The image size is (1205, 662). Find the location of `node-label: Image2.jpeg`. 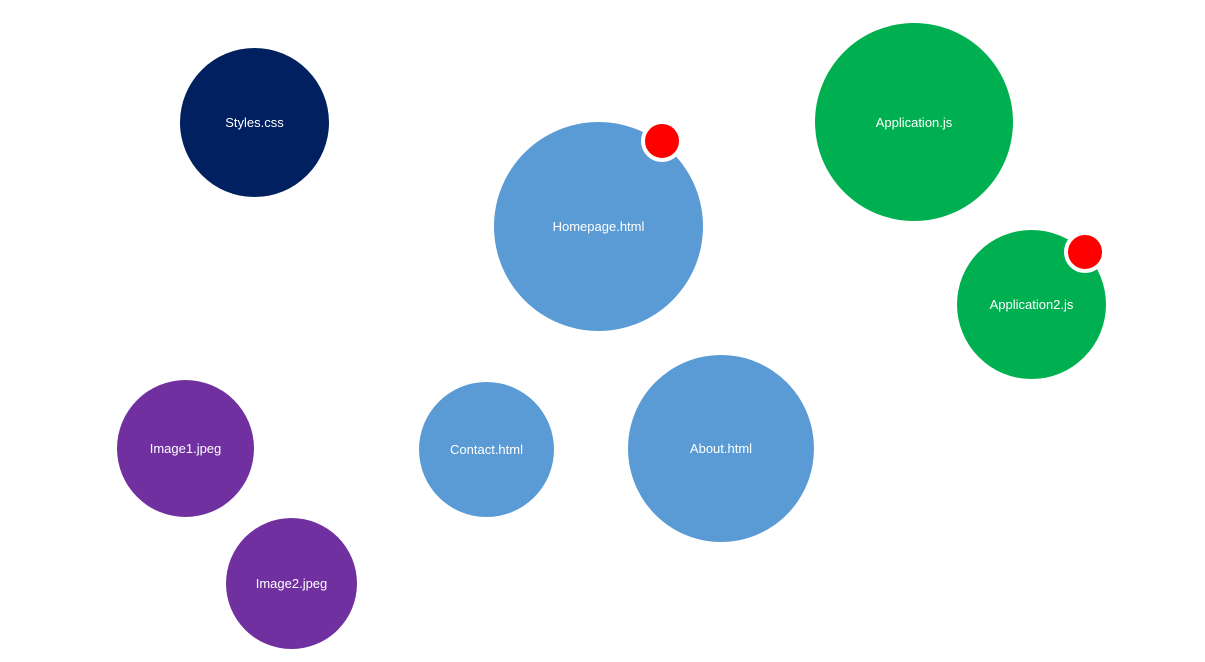

node-label: Image2.jpeg is located at coordinates (291, 583).